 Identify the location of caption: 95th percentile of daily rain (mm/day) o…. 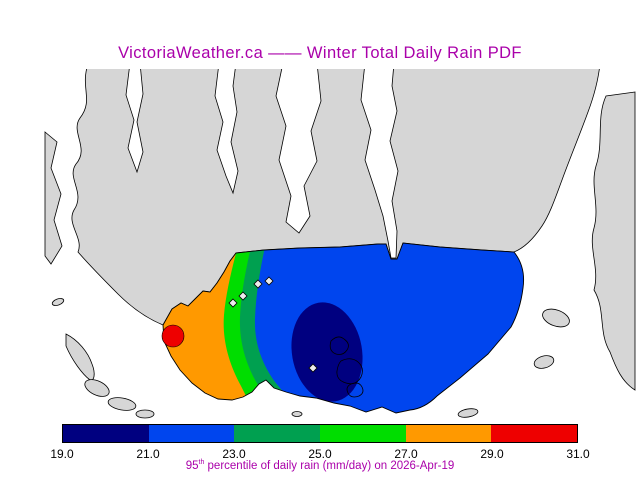
(320, 465).